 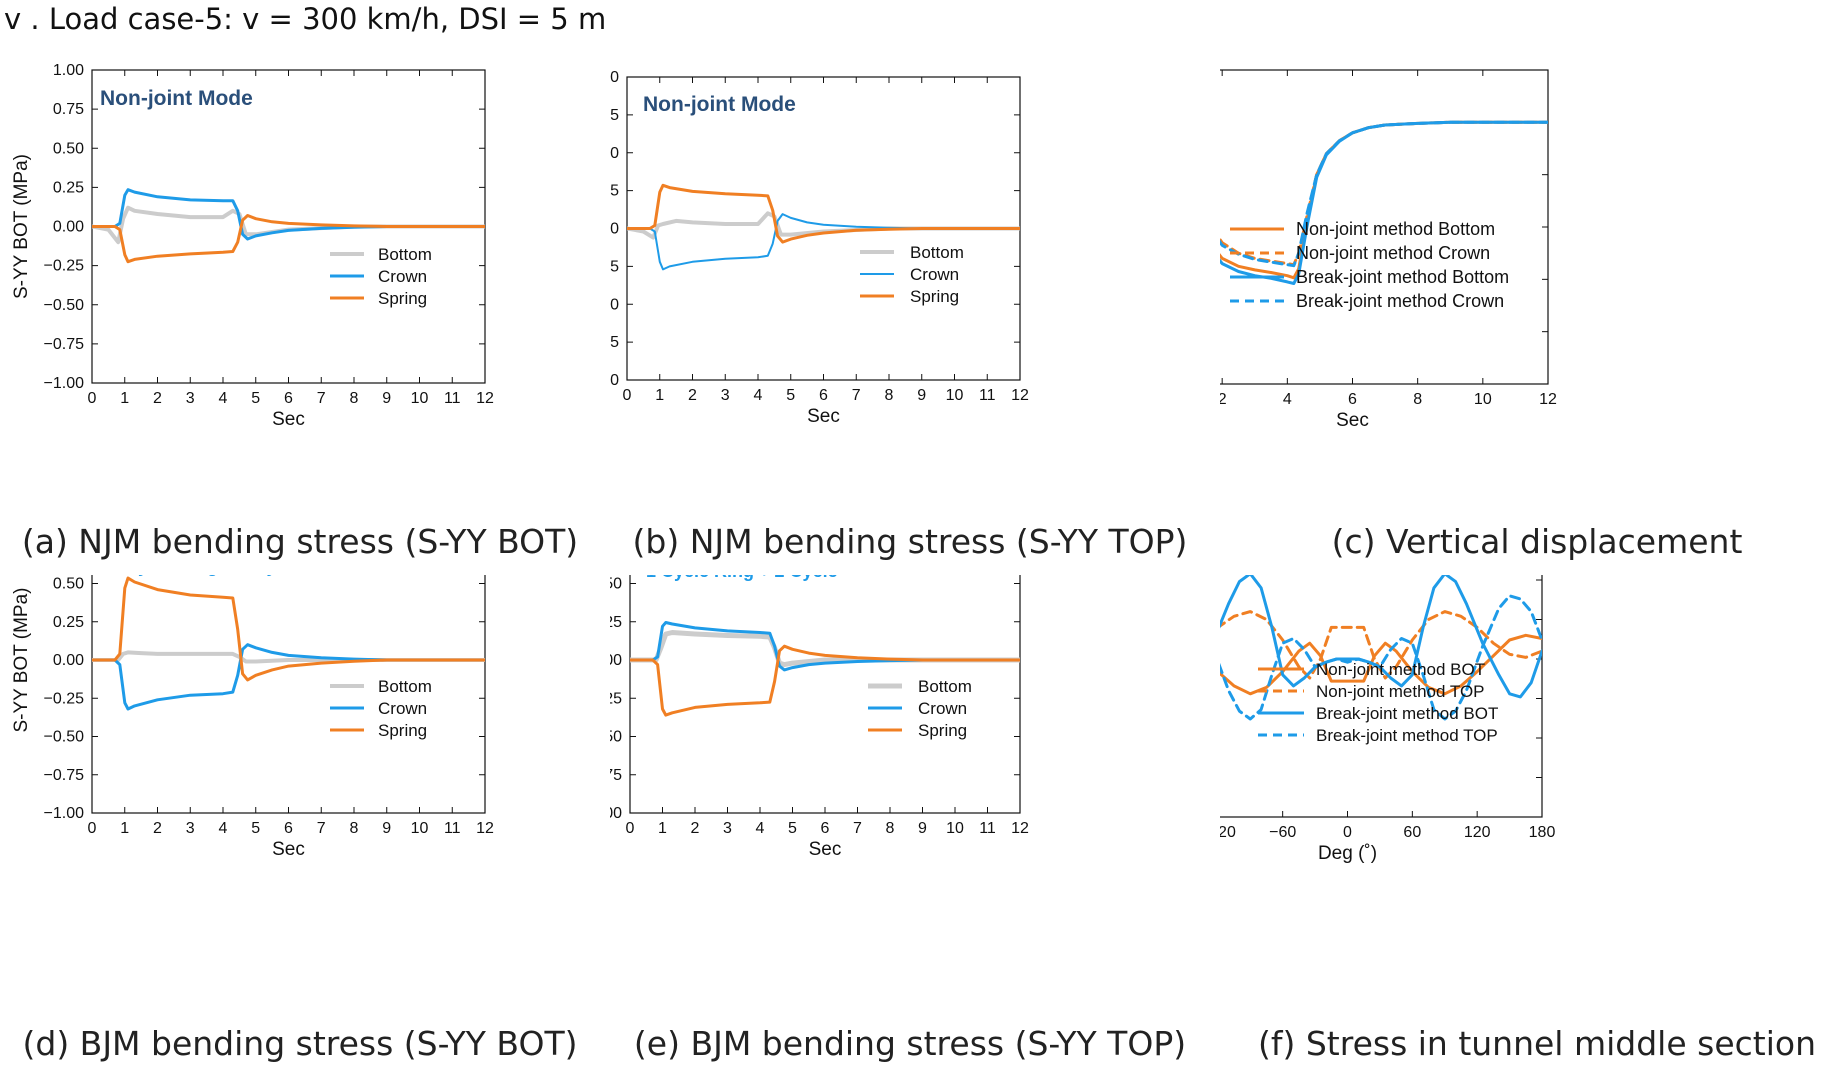 I want to click on chart-e-xtick-label: 6, so click(x=825, y=828).